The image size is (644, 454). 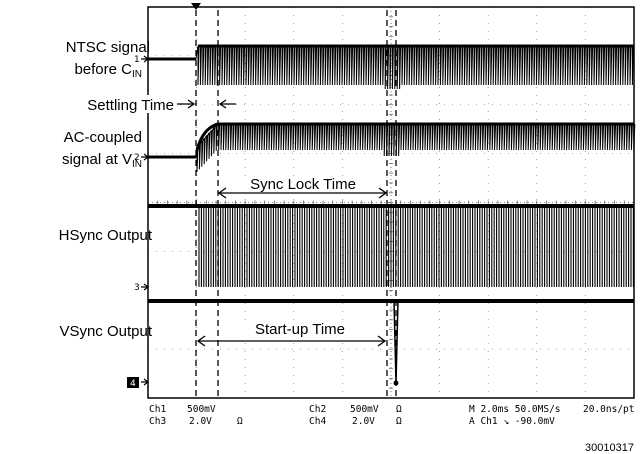 What do you see at coordinates (608, 409) in the screenshot?
I see `svg-text: 20.0ns/pt` at bounding box center [608, 409].